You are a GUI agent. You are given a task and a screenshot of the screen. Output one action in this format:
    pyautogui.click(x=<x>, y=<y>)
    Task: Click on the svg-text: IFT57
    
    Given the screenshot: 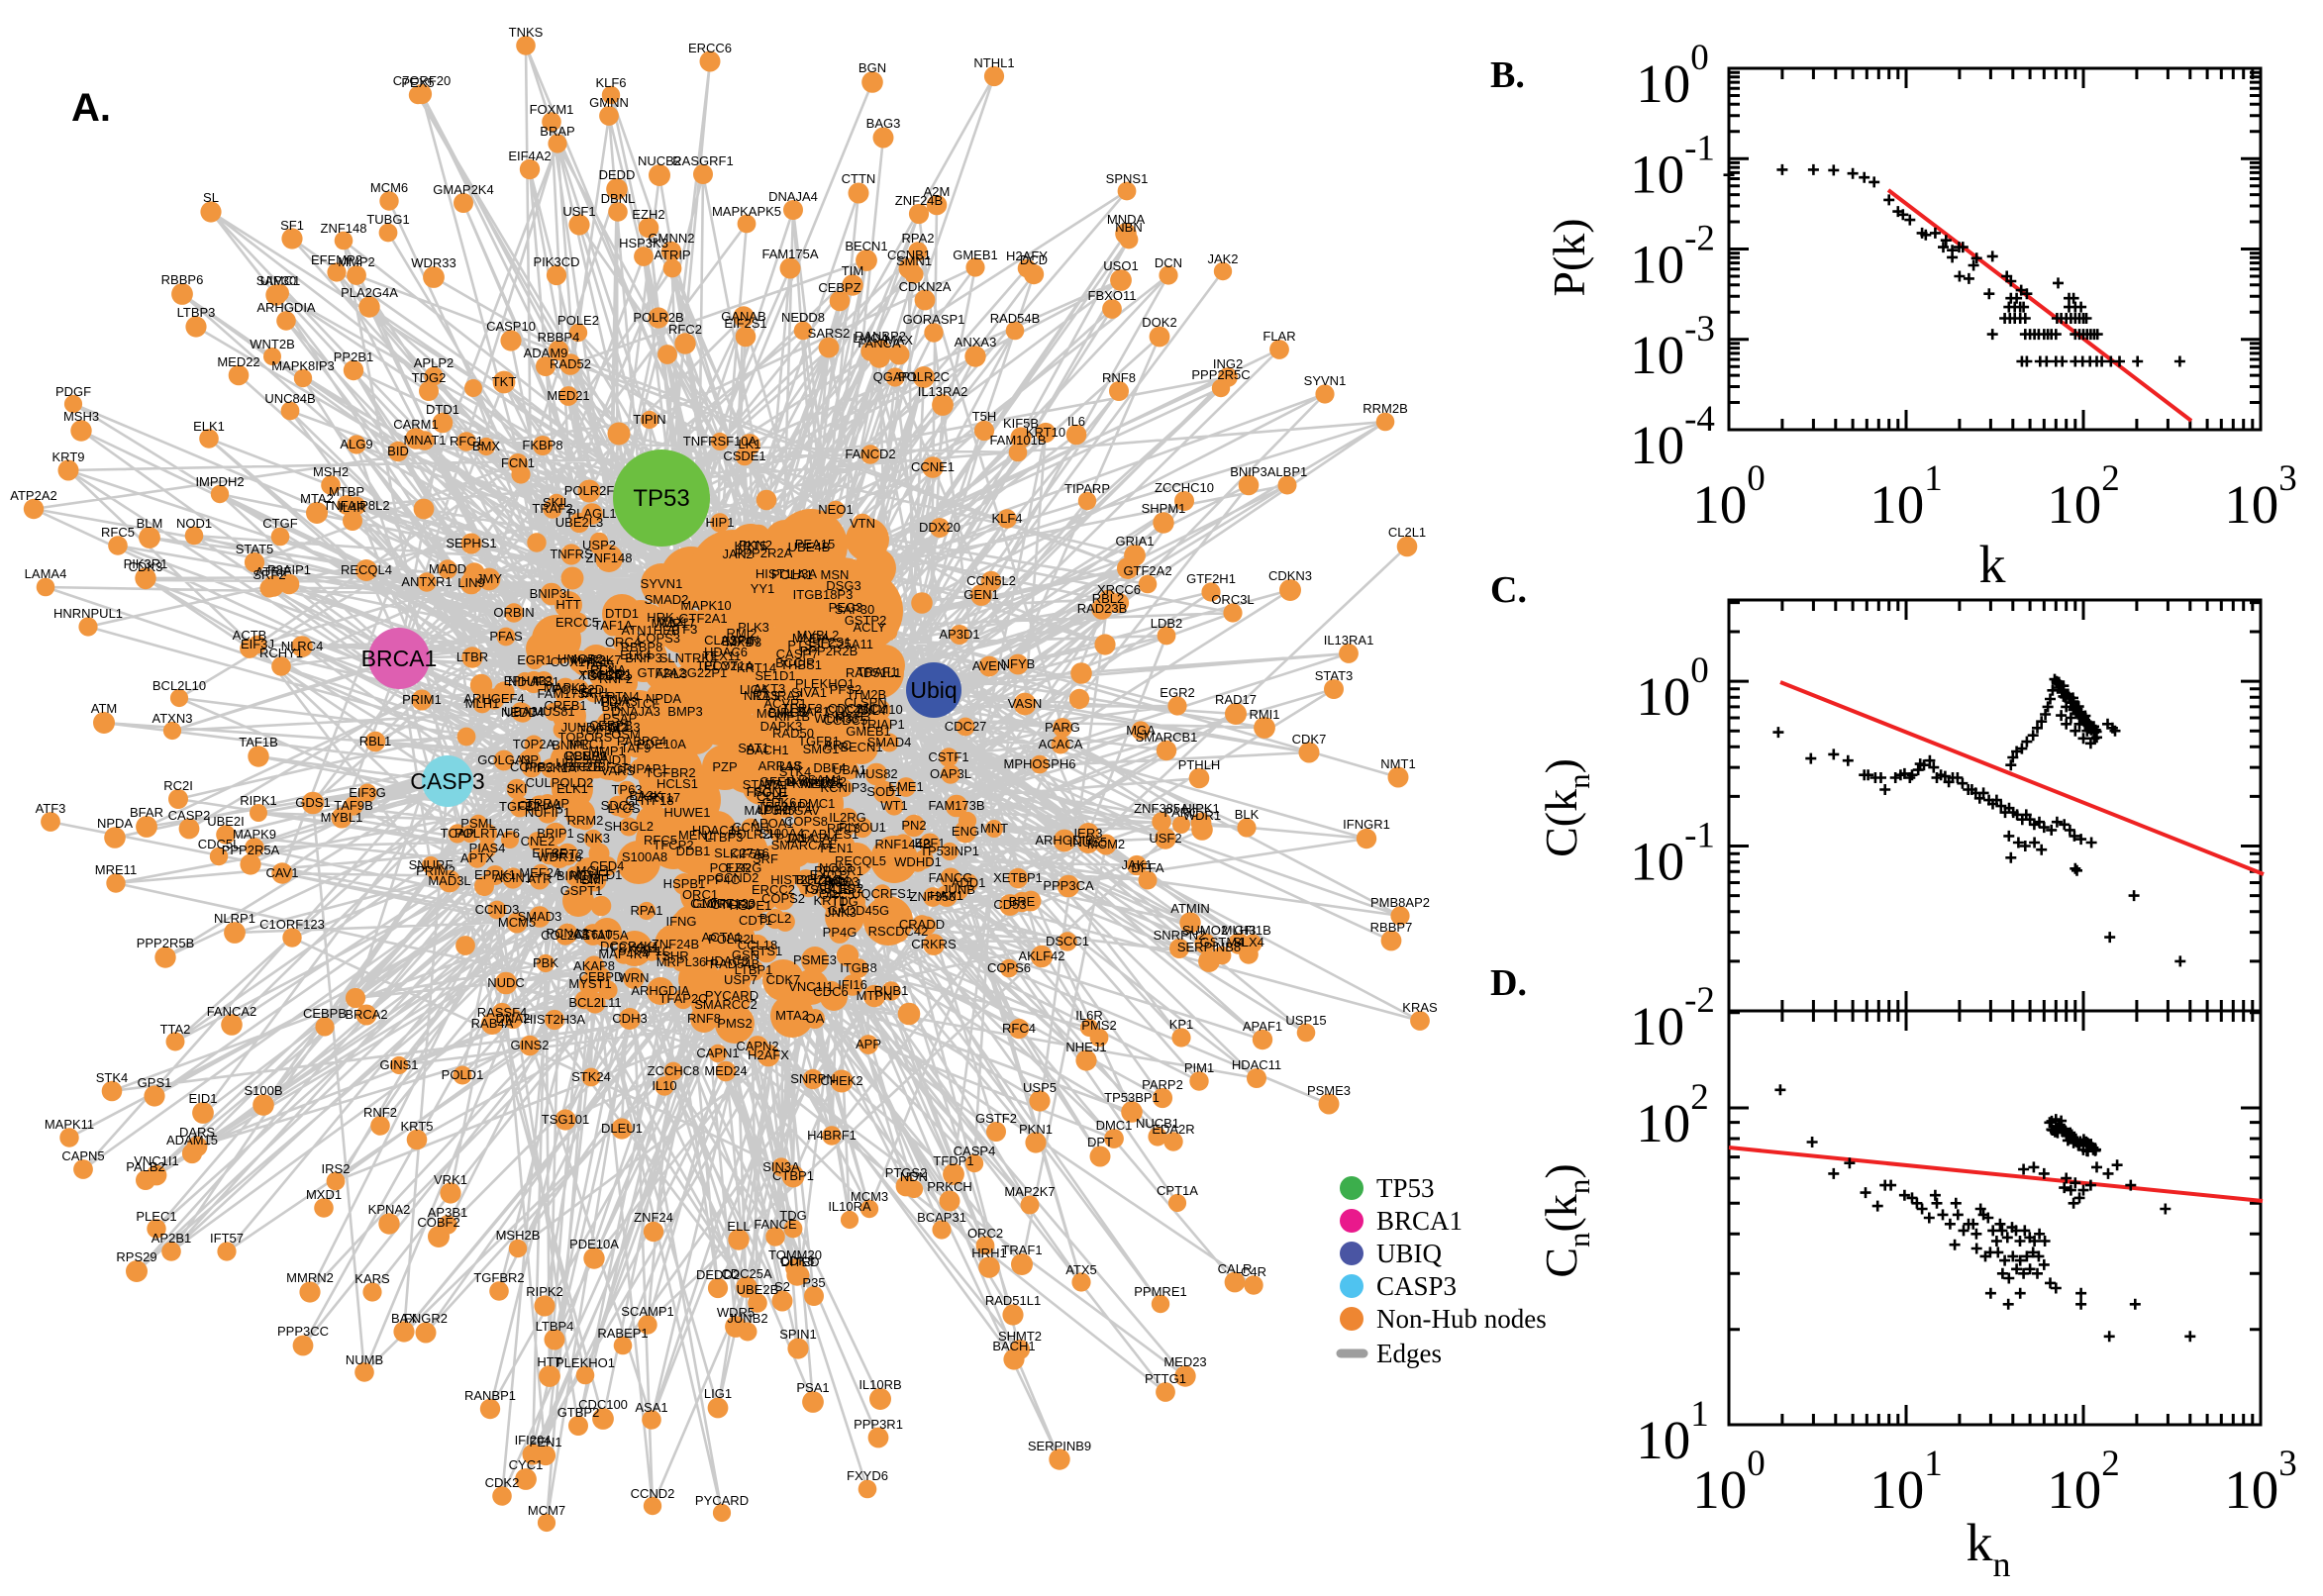 What is the action you would take?
    pyautogui.click(x=227, y=1238)
    